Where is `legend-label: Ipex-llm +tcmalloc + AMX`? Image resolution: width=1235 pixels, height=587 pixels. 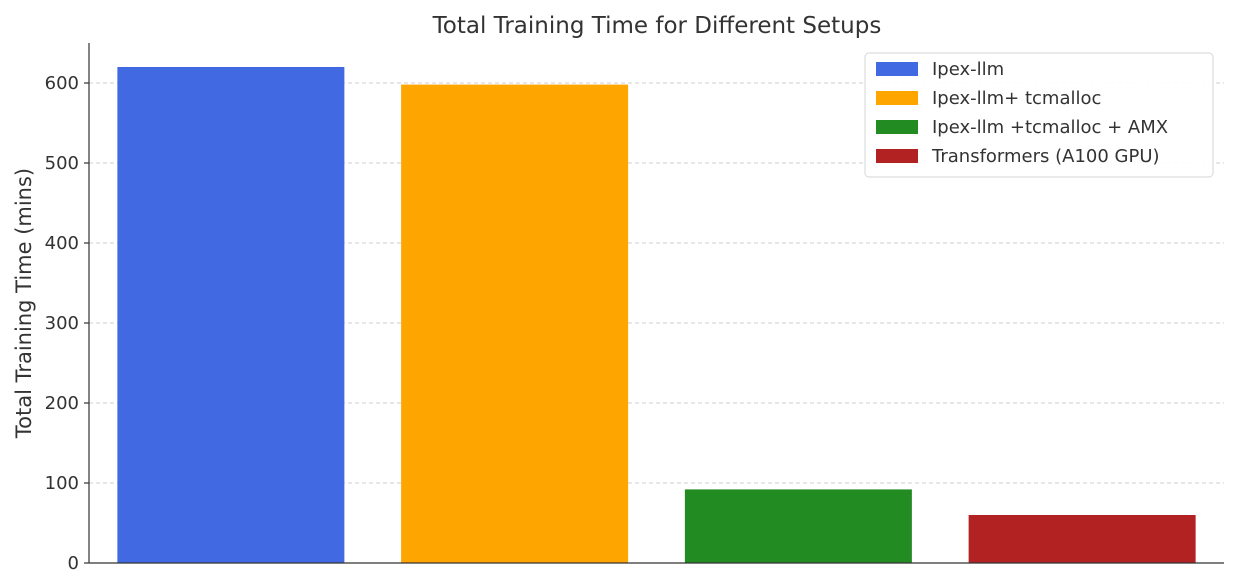 legend-label: Ipex-llm +tcmalloc + AMX is located at coordinates (1050, 127).